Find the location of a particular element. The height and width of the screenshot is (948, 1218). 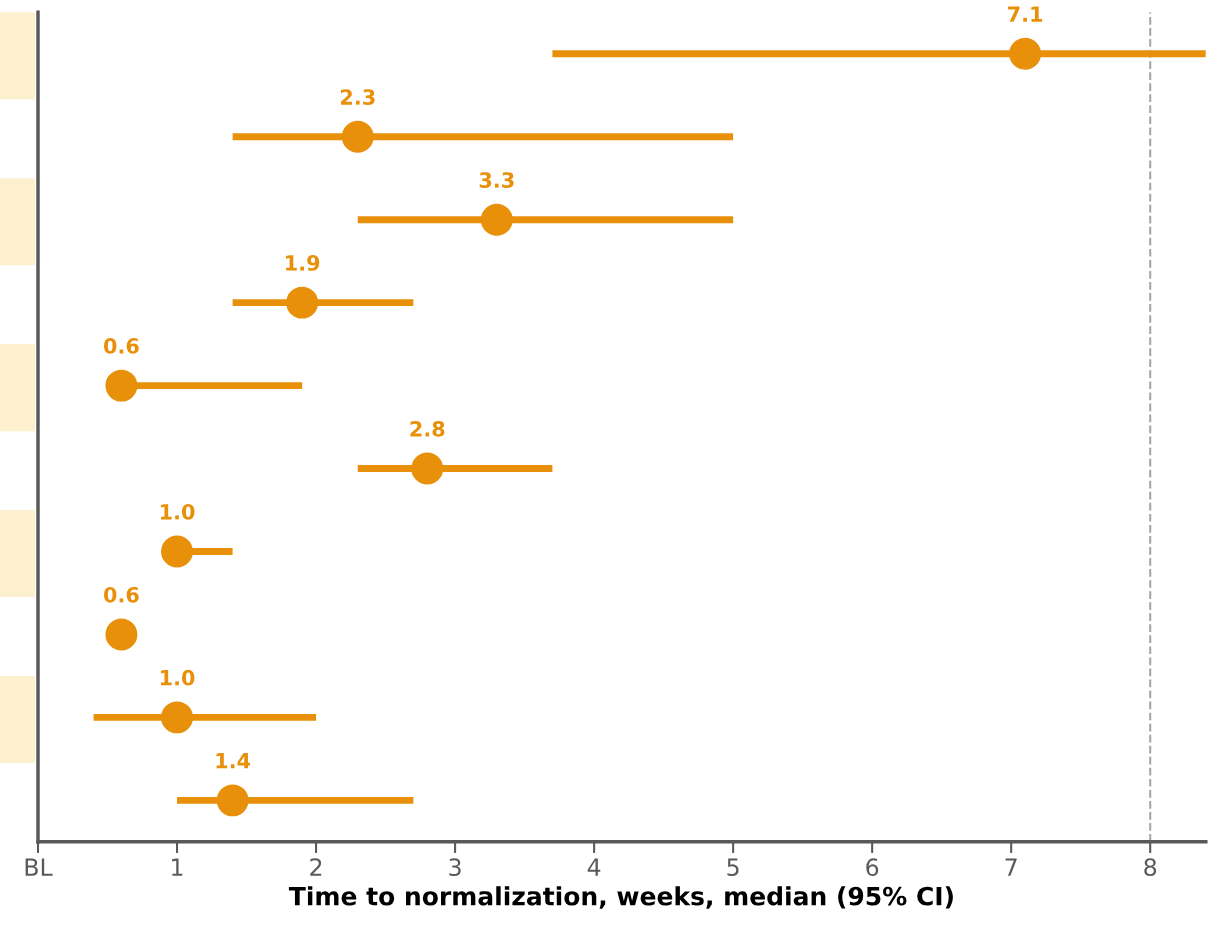

x-tick-label: 3 is located at coordinates (455, 867).